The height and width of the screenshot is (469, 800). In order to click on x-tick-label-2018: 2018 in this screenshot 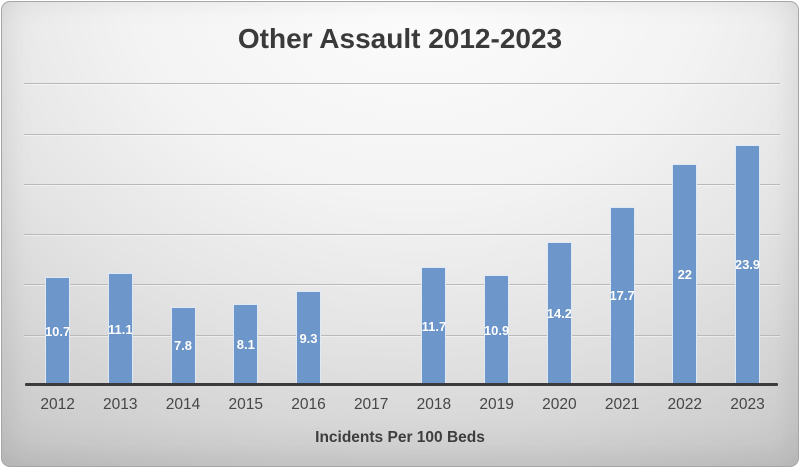, I will do `click(434, 404)`.